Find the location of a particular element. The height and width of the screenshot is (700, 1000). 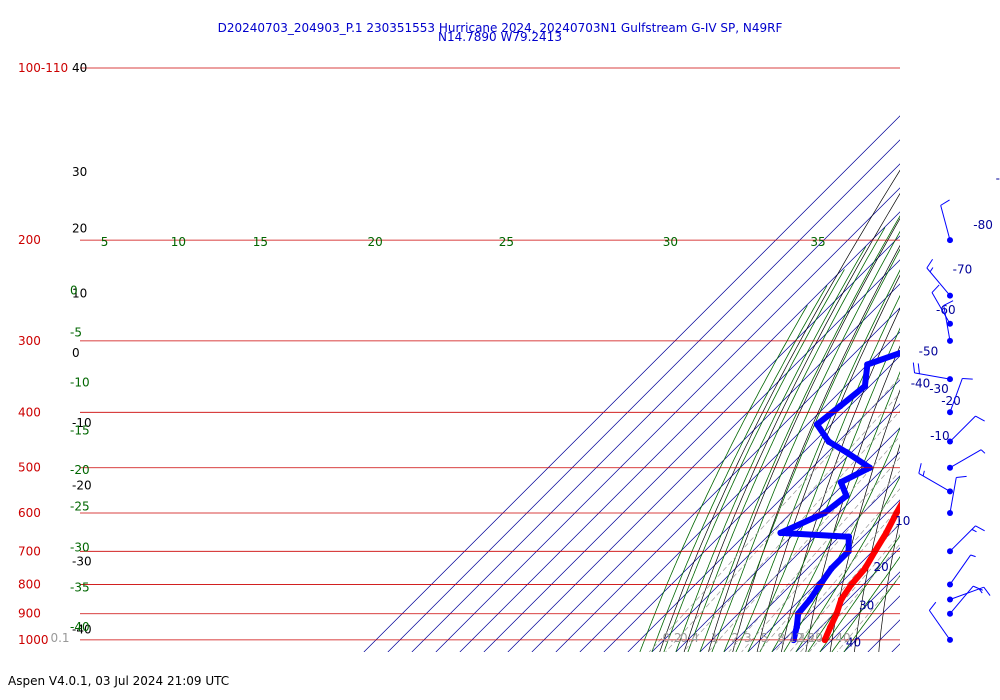

mixing-ratio-label: 40 is located at coordinates (842, 638).